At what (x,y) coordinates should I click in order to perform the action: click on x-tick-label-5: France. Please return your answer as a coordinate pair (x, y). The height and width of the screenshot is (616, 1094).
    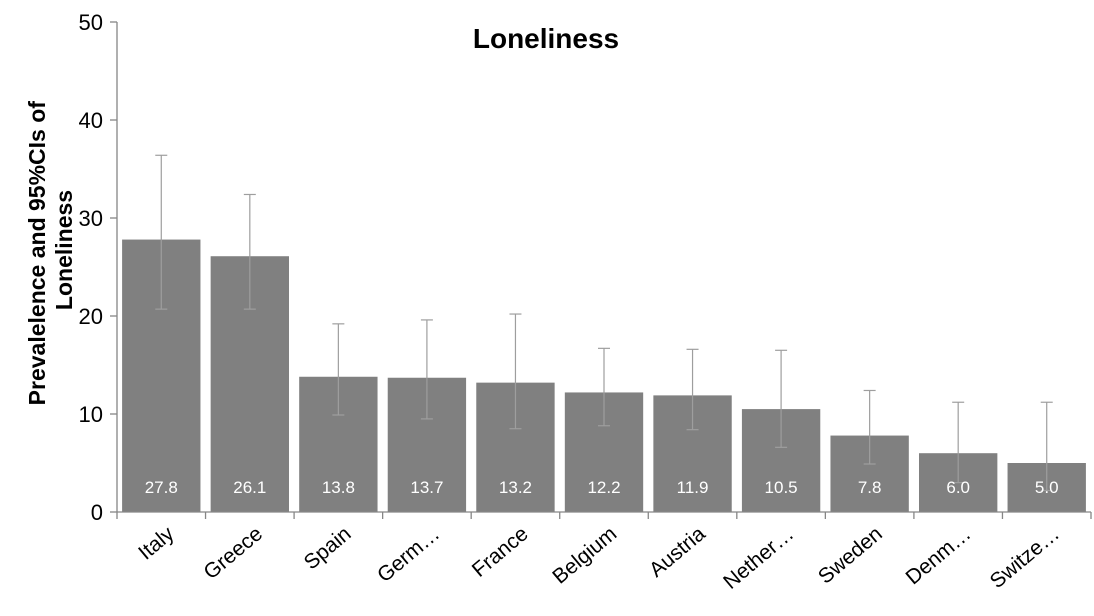
    Looking at the image, I should click on (500, 552).